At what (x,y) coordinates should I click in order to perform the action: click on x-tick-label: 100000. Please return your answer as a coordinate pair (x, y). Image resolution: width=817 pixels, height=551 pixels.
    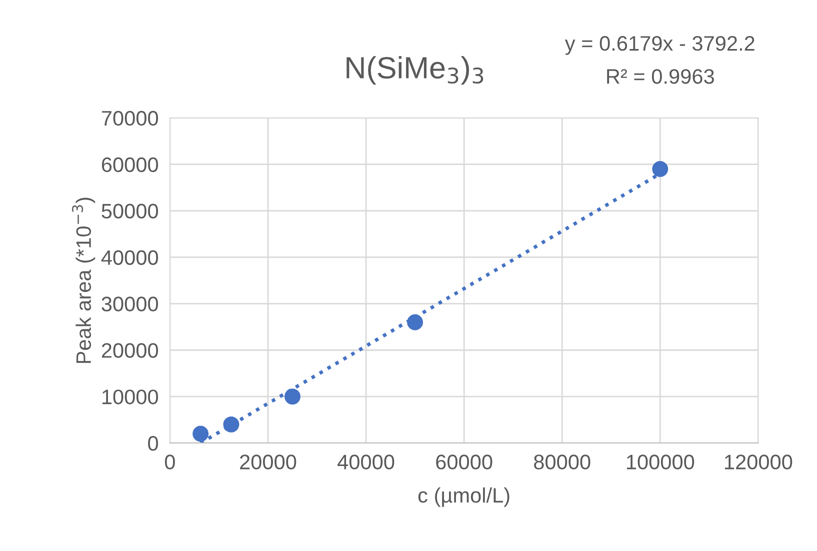
    Looking at the image, I should click on (660, 462).